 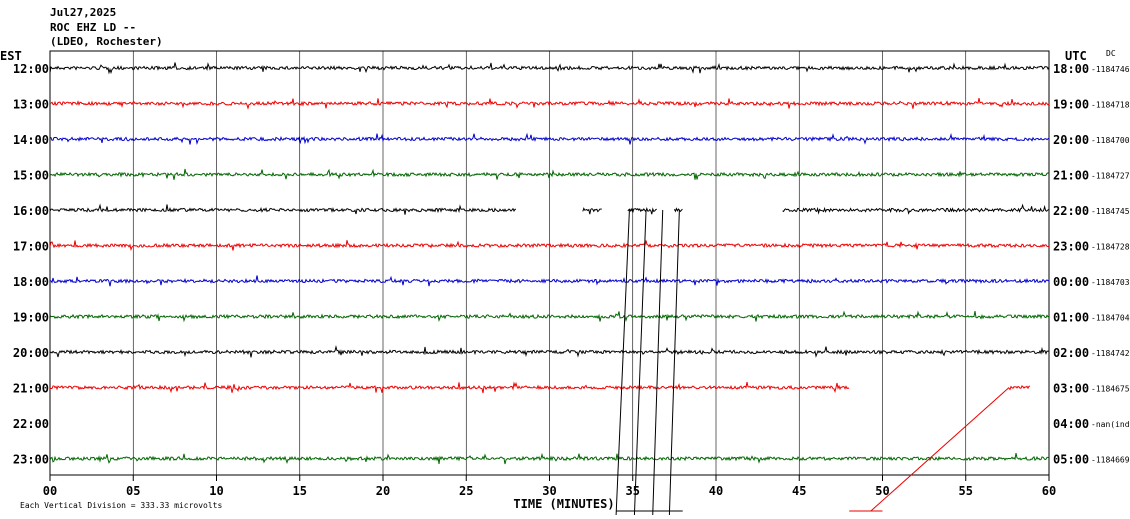 I want to click on utc-time-label: 21:00, so click(x=1071, y=176).